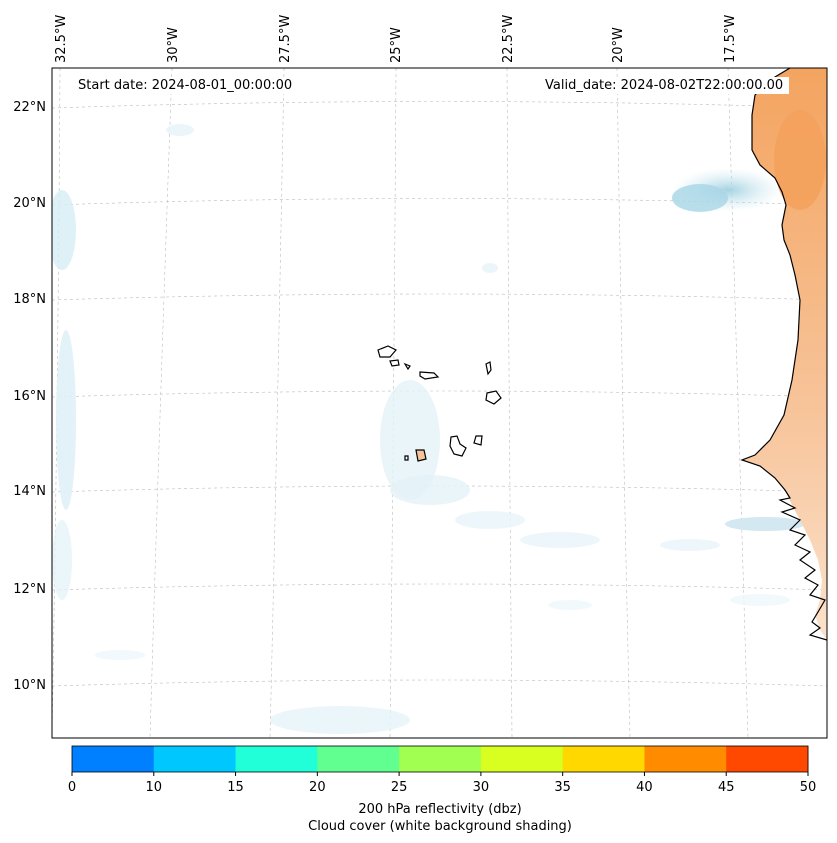 This screenshot has width=837, height=843. Describe the element at coordinates (29, 107) in the screenshot. I see `lat-label: 22°N` at that location.